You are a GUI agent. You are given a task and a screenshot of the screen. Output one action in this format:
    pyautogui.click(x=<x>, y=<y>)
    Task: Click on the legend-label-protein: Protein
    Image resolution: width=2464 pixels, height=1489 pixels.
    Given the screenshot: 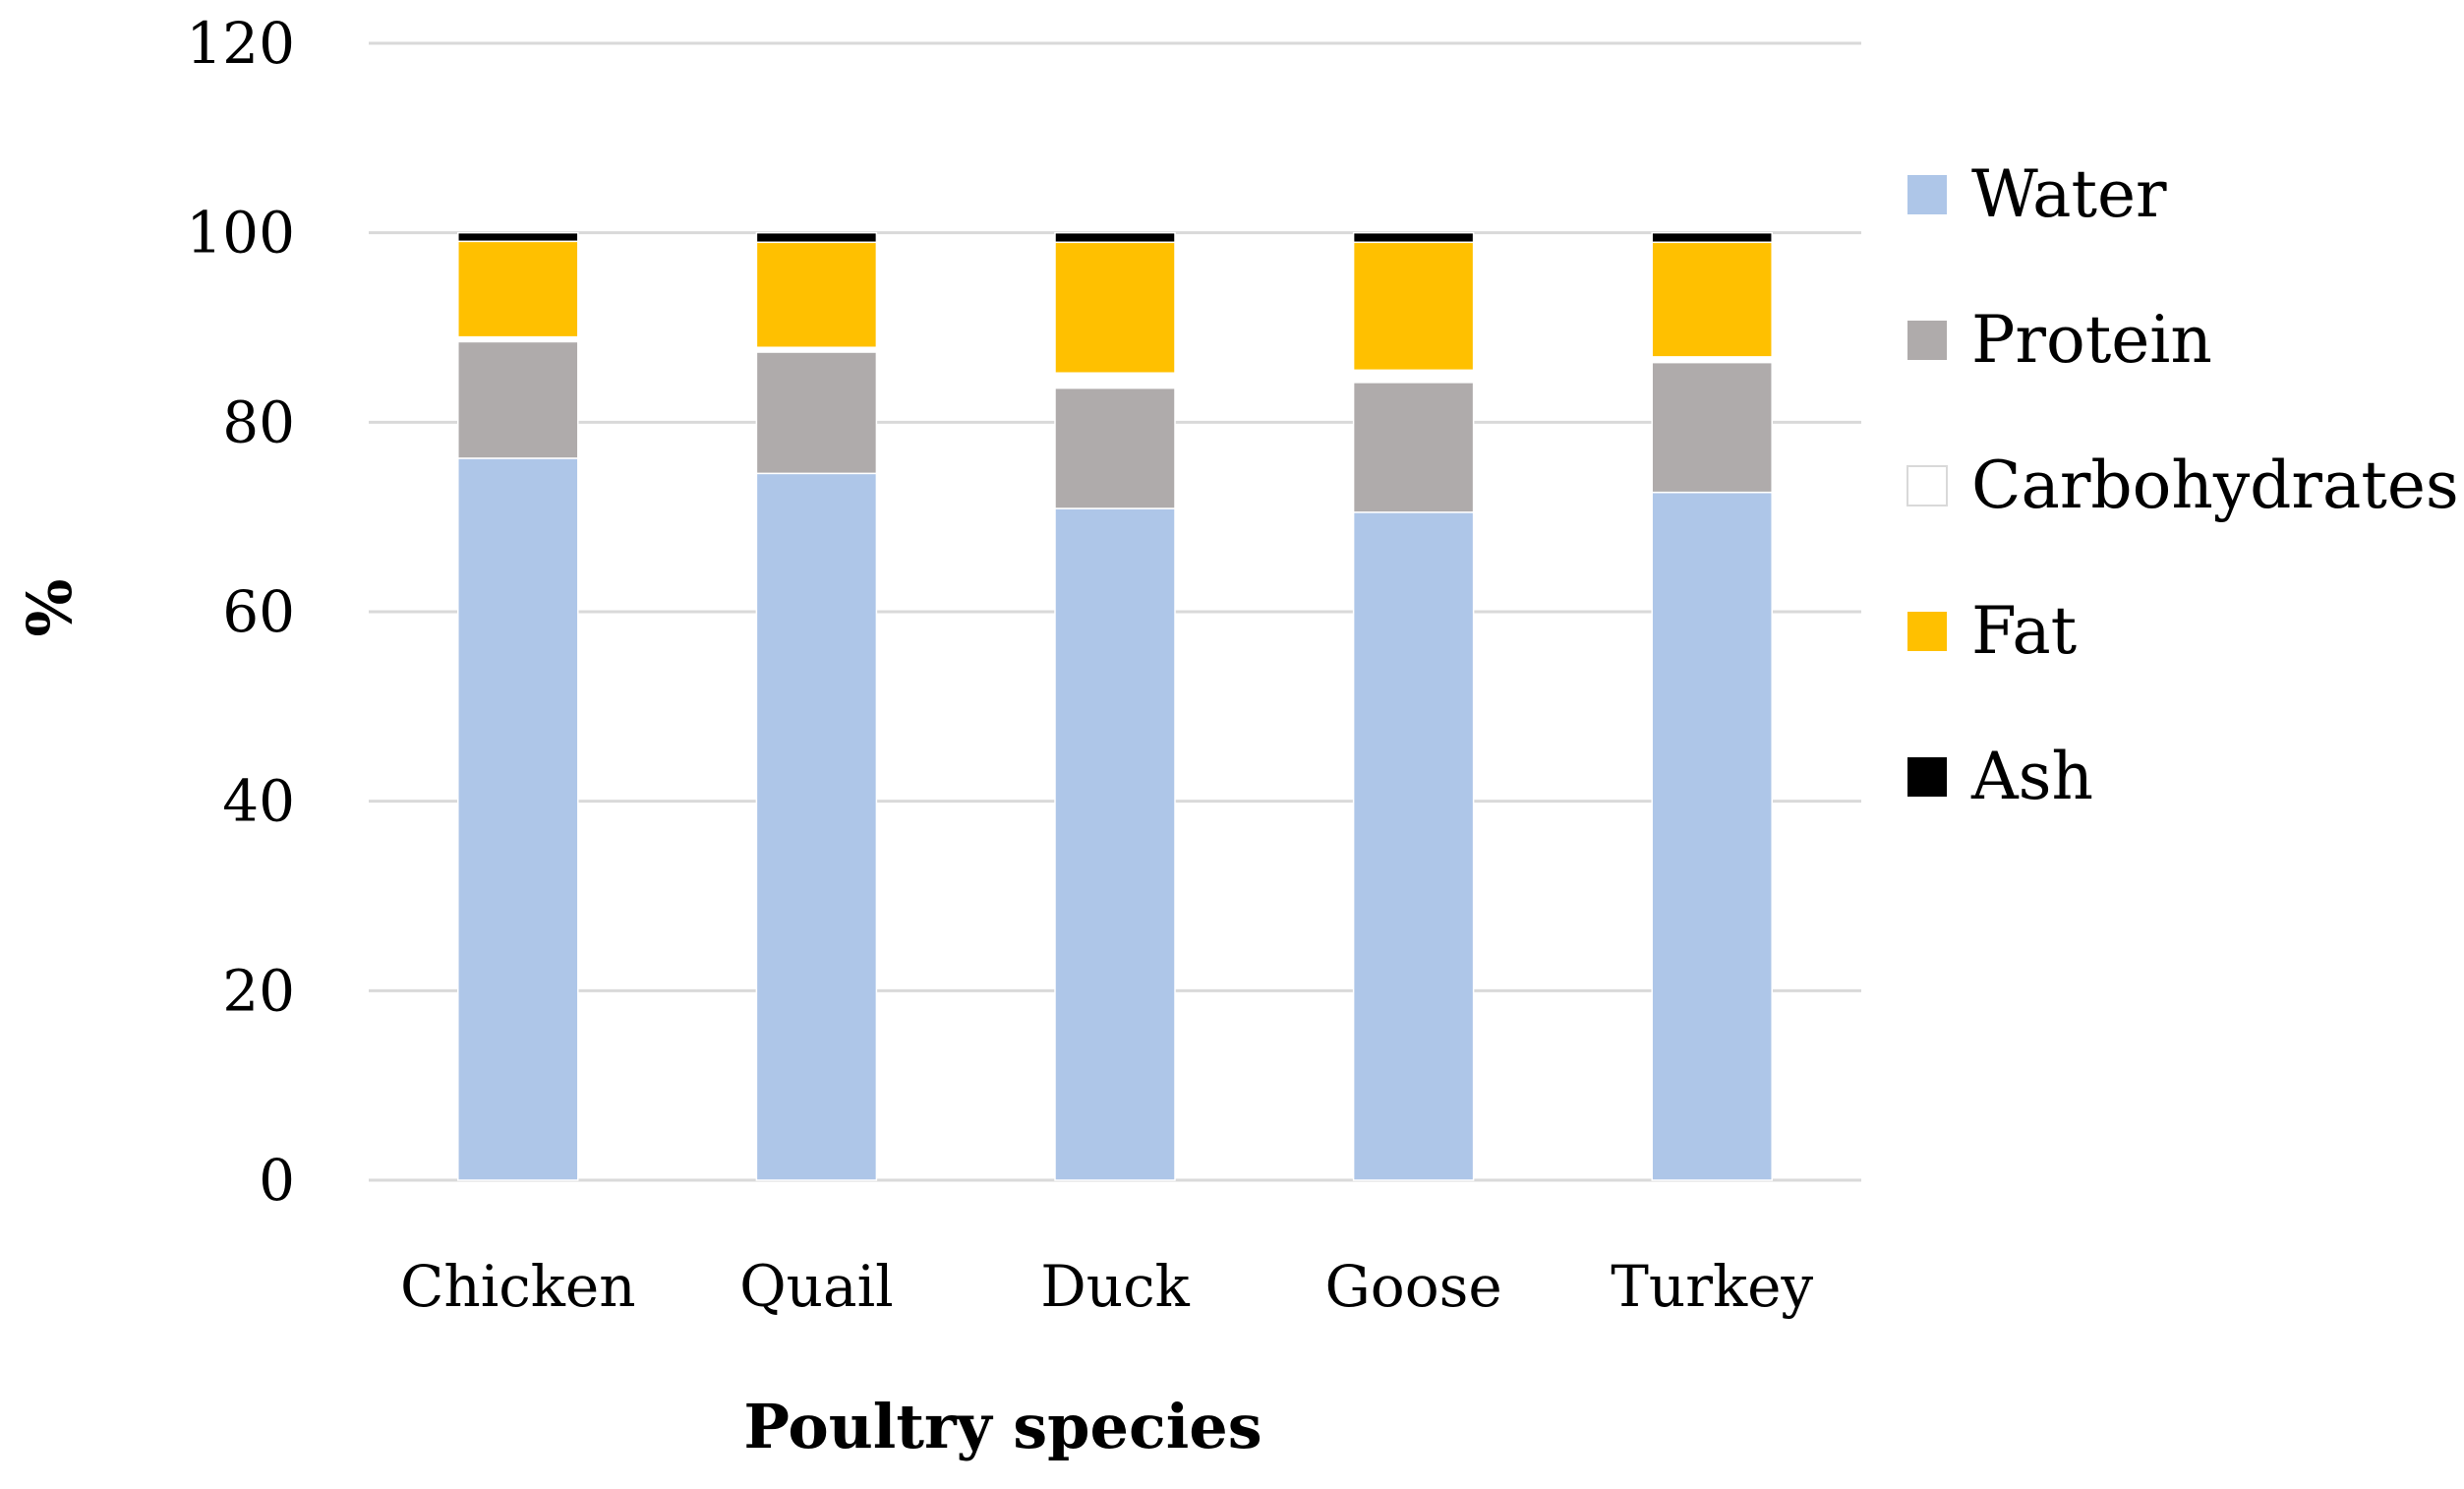 What is the action you would take?
    pyautogui.click(x=2091, y=340)
    